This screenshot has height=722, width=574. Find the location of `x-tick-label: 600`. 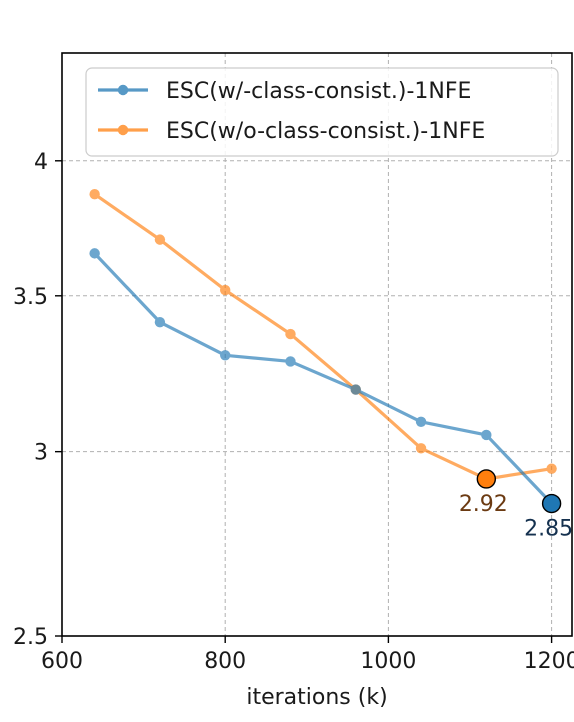

x-tick-label: 600 is located at coordinates (62, 661).